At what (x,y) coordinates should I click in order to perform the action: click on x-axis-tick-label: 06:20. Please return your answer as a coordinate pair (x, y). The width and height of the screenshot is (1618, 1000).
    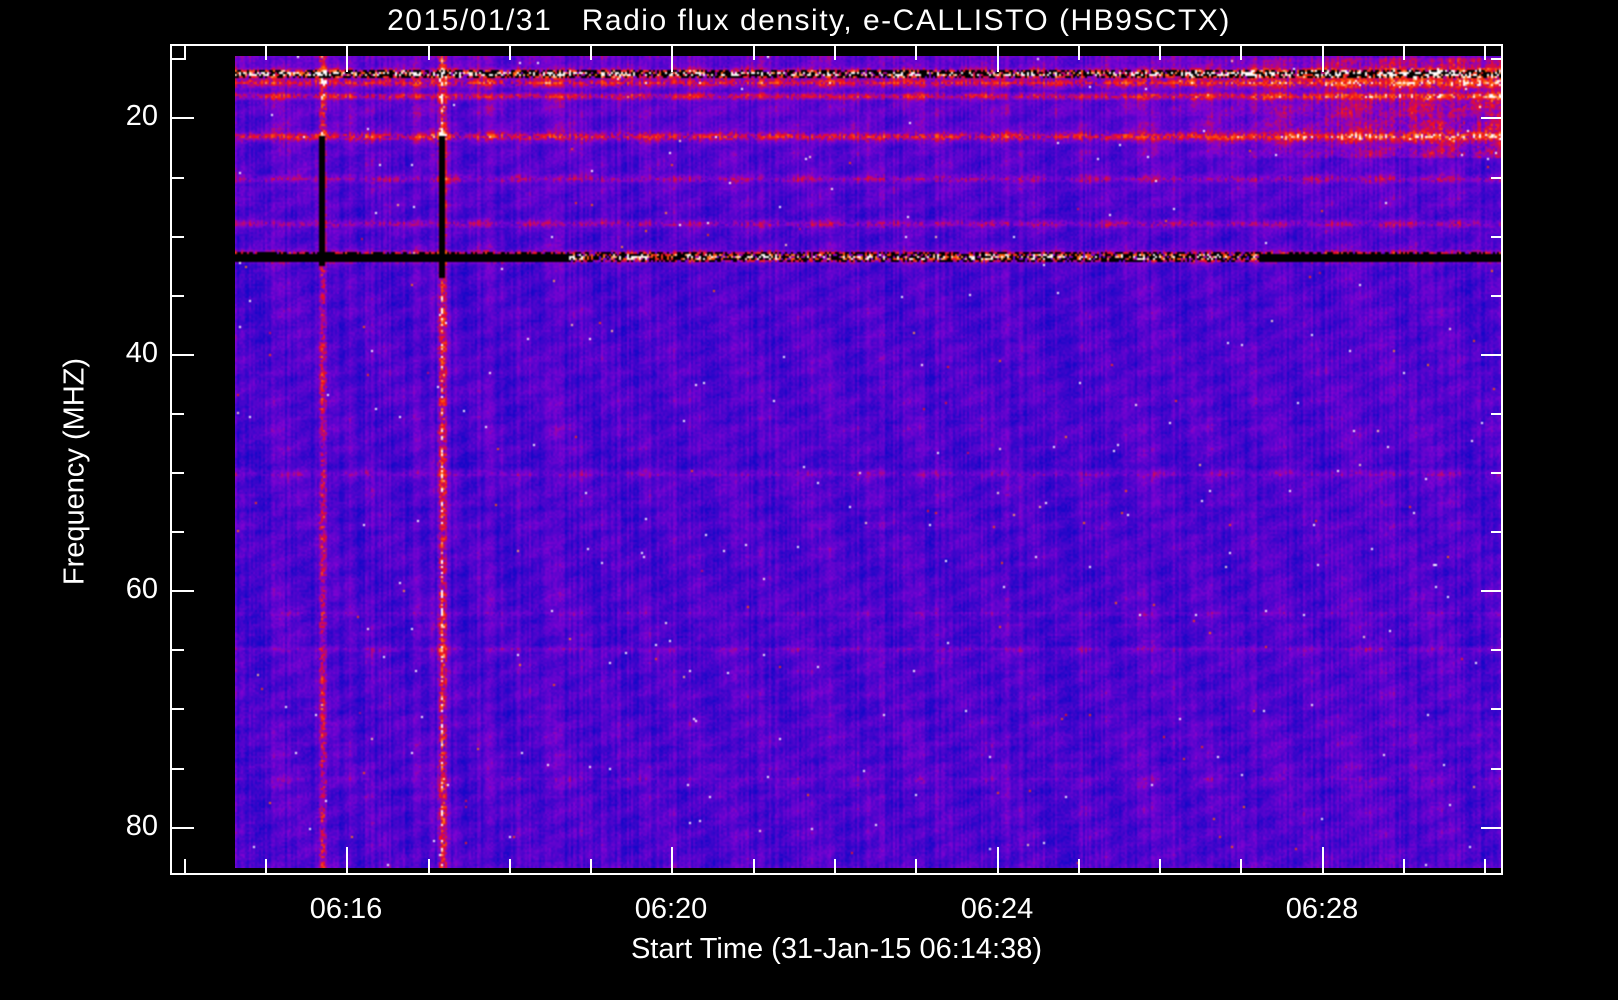
    Looking at the image, I should click on (671, 909).